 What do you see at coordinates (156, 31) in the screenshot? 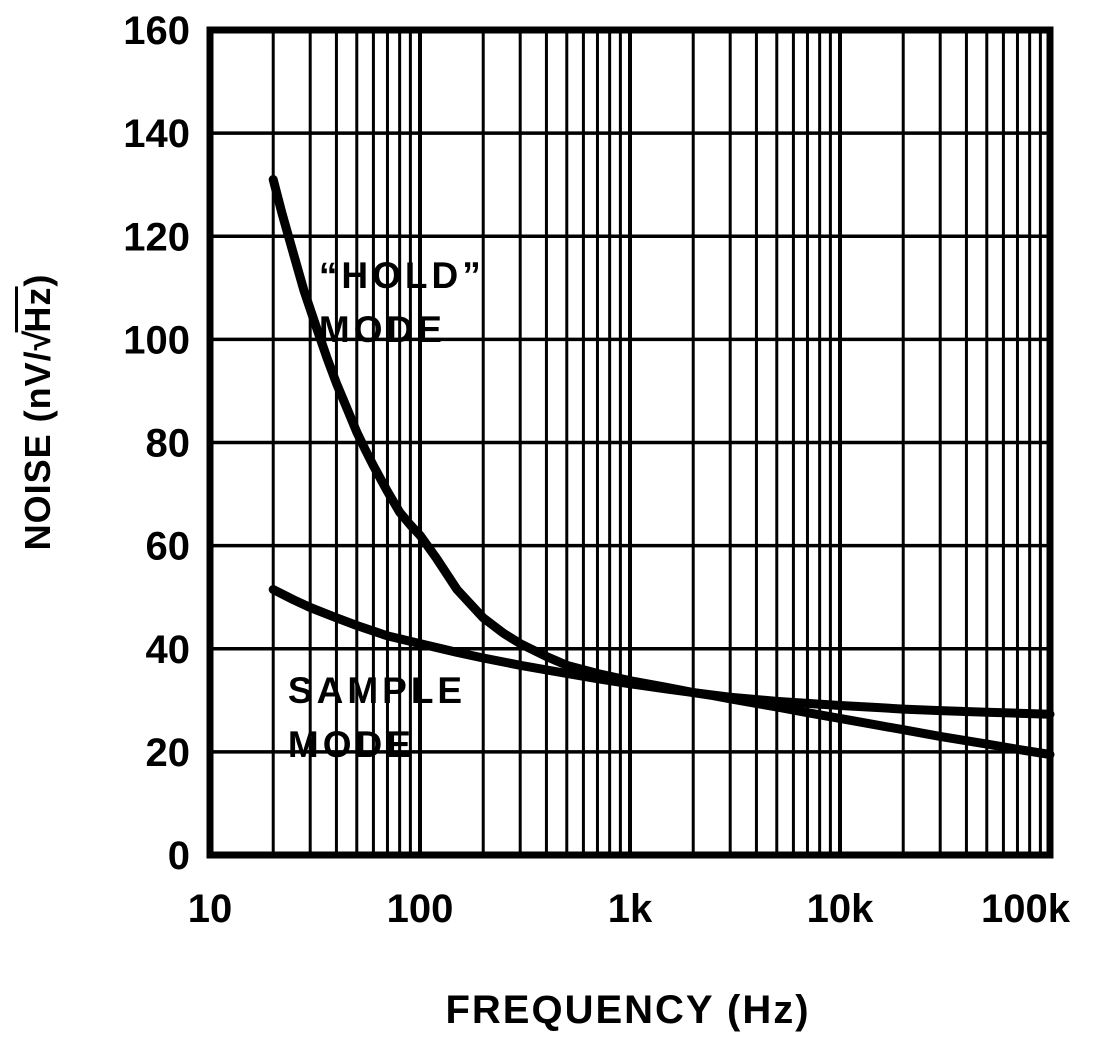
I see `y-tick-label: 160` at bounding box center [156, 31].